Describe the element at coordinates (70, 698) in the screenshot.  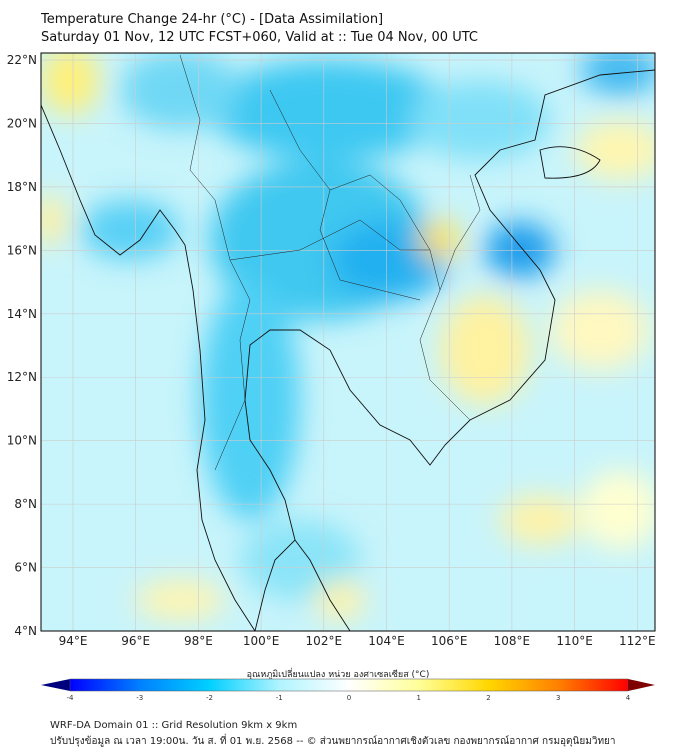
I see `colorbar-tick-label: -4` at that location.